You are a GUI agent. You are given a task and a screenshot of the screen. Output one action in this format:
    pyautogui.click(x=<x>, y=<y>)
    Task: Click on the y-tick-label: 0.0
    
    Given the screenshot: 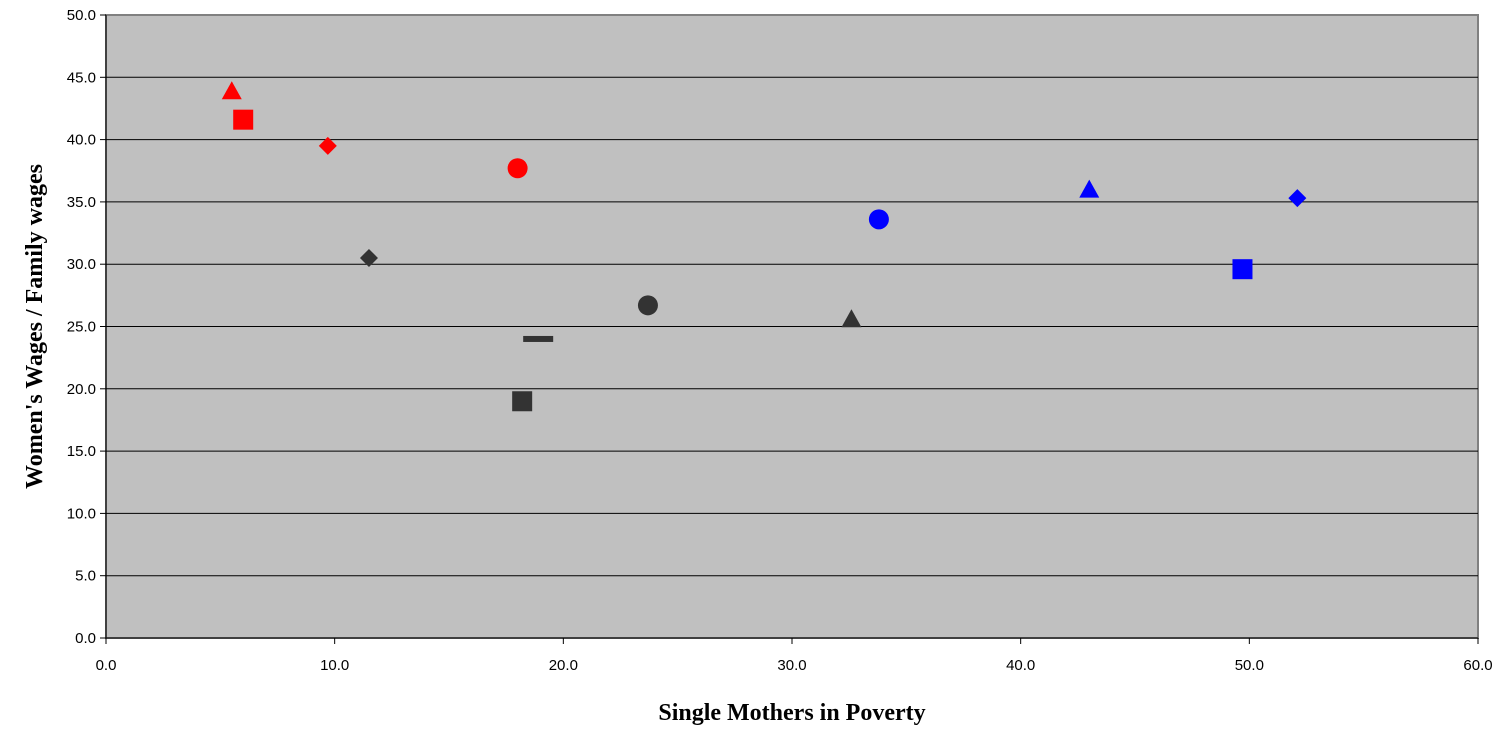 What is the action you would take?
    pyautogui.click(x=85, y=638)
    